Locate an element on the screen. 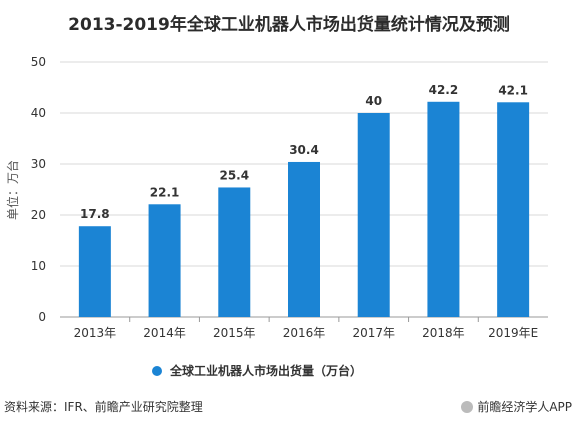  x-tick-label: 2018年 is located at coordinates (443, 333).